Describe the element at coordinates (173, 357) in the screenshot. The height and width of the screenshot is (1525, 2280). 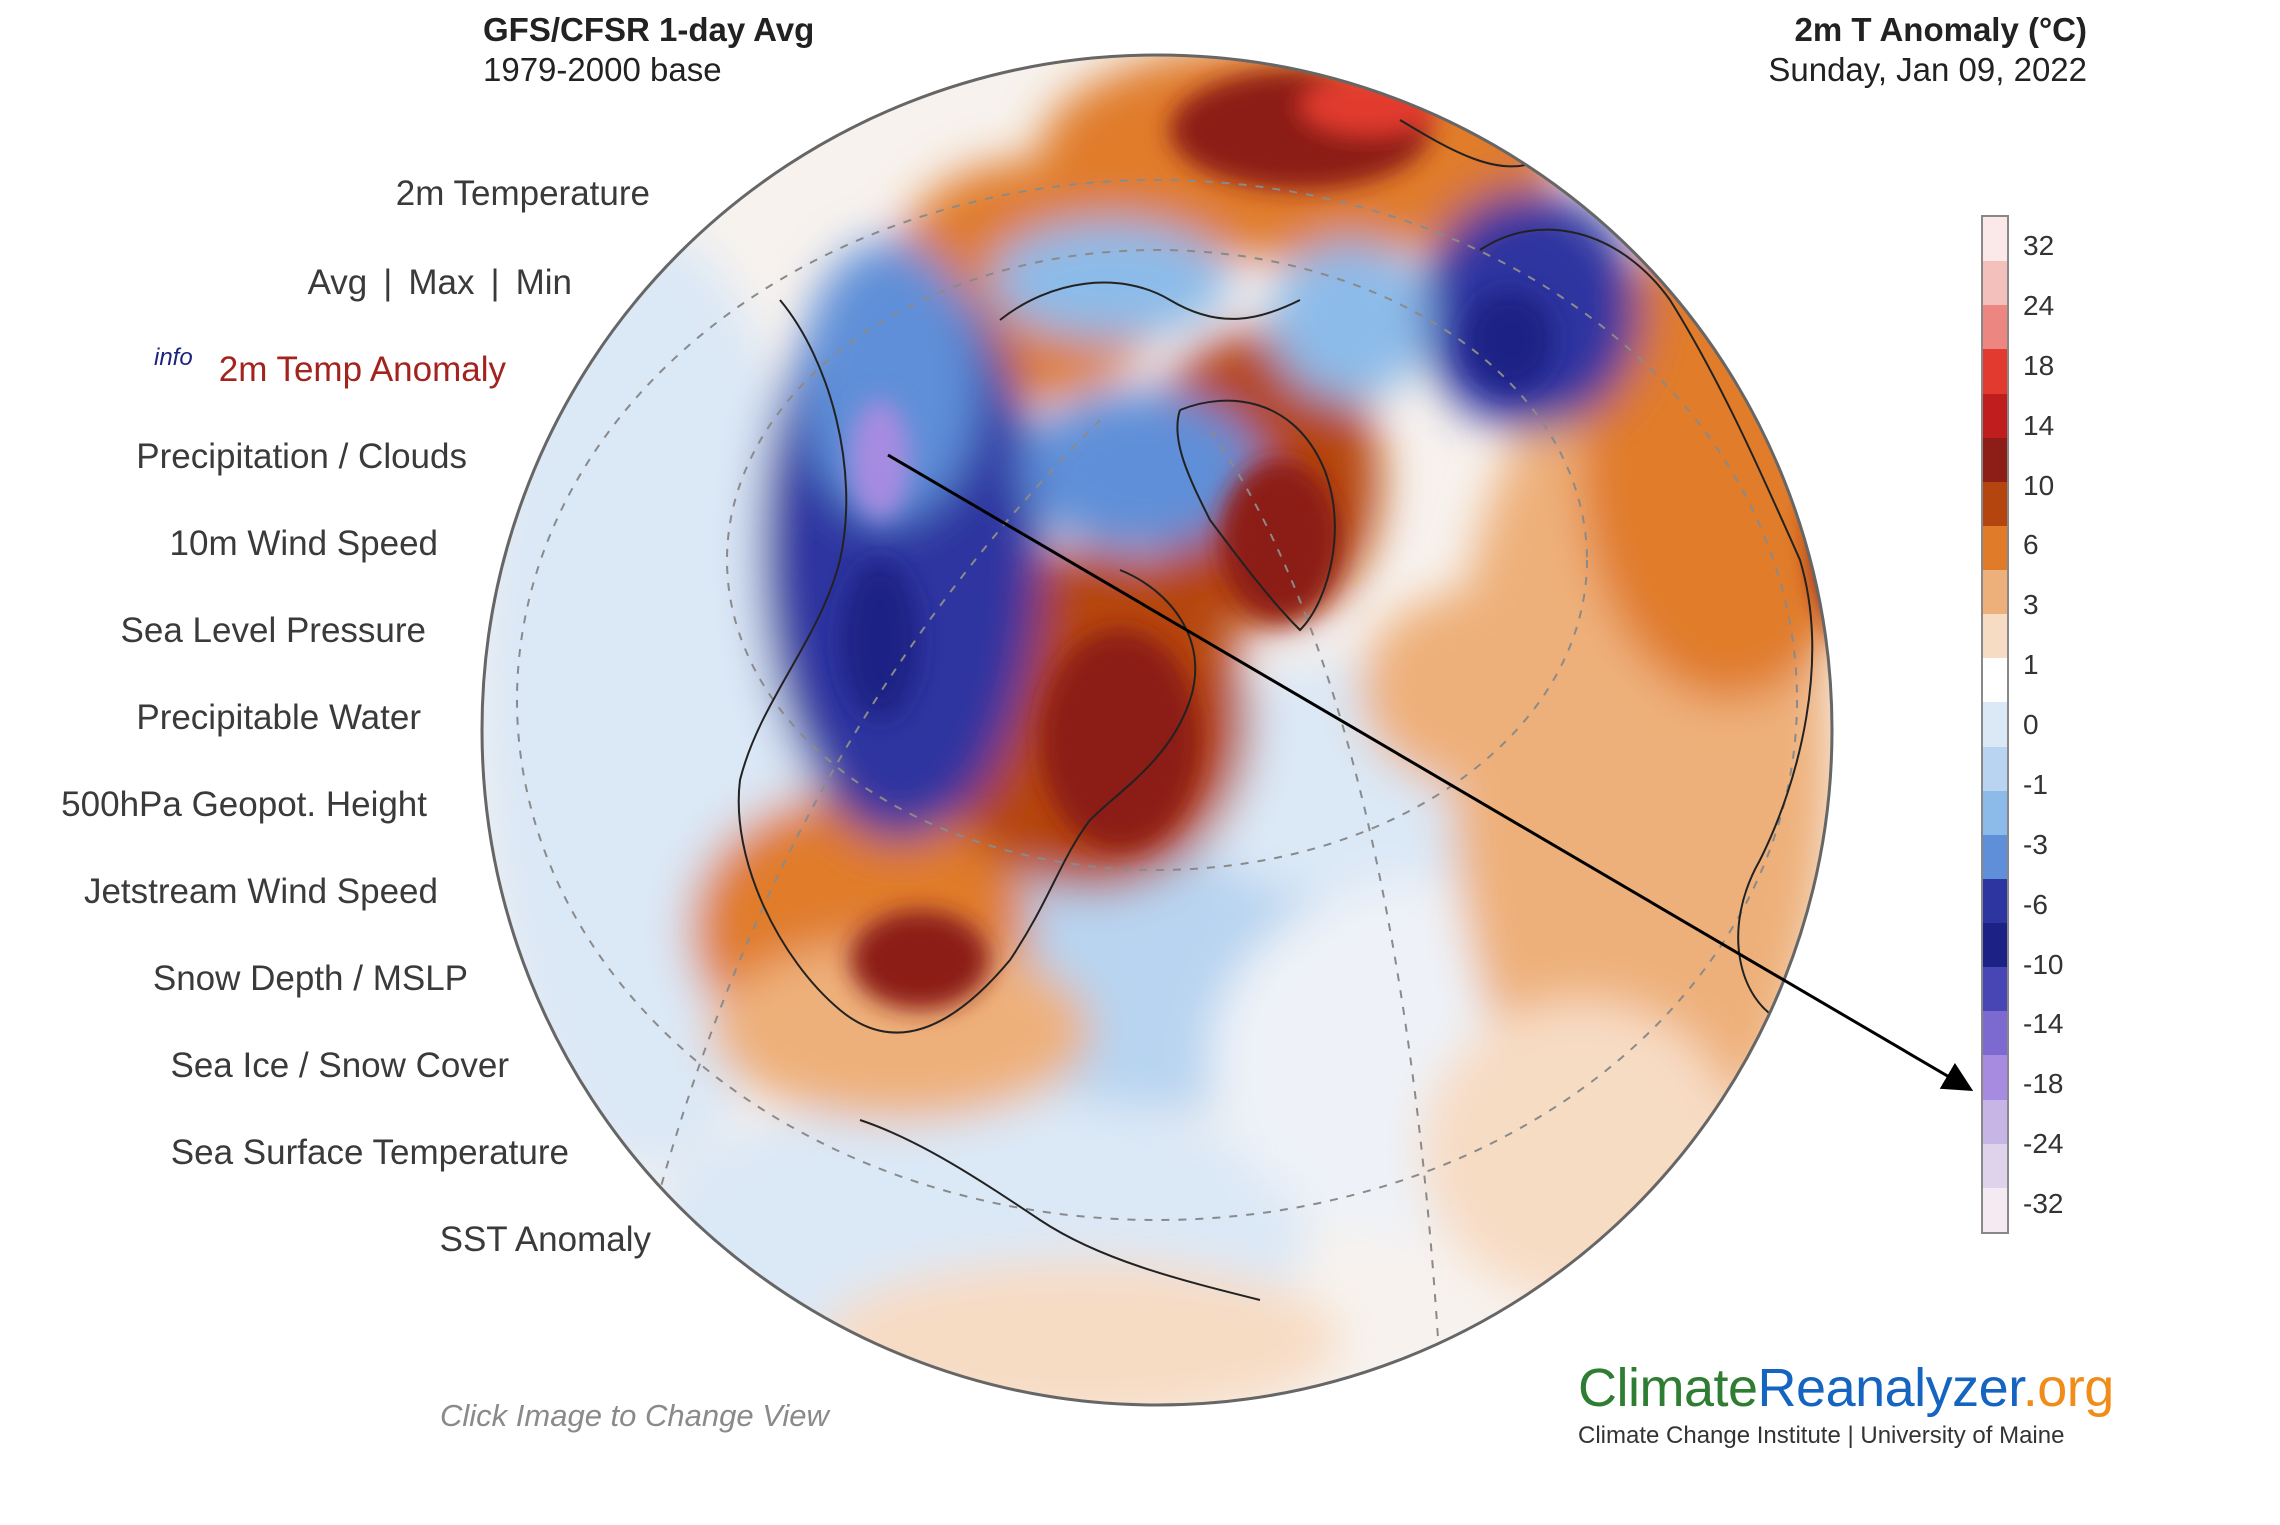
I see `info-link: info` at that location.